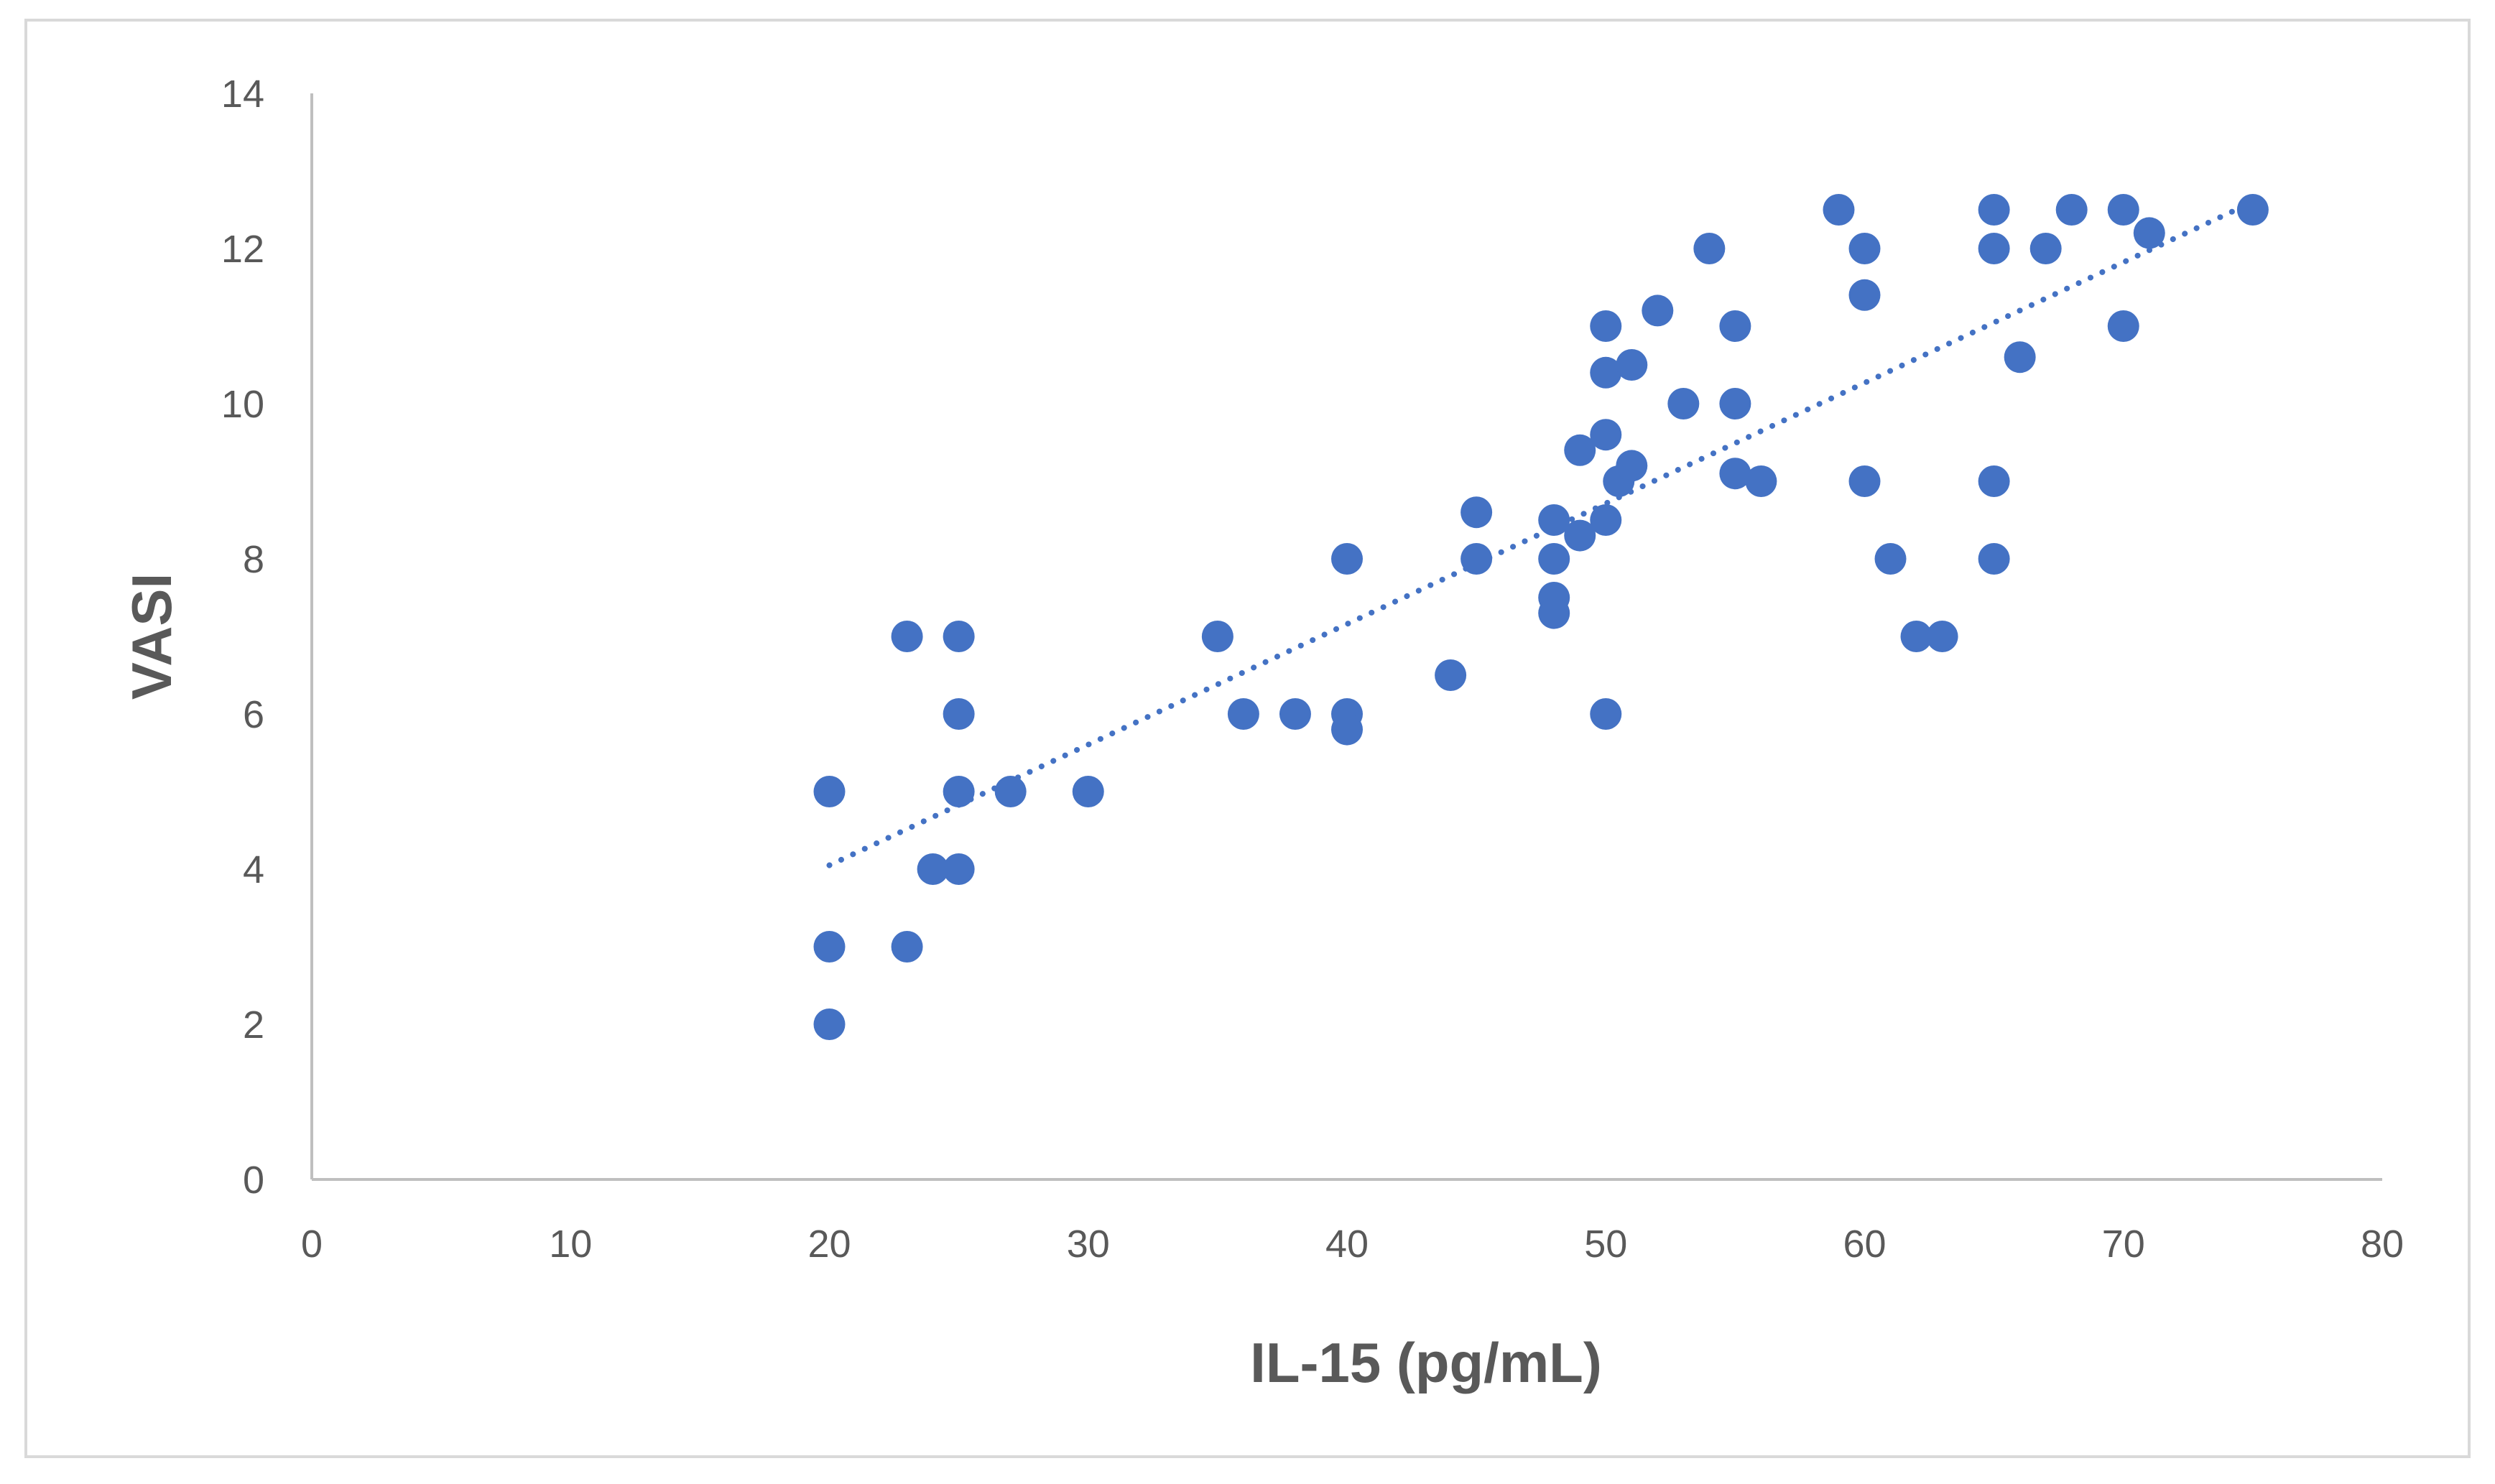 This screenshot has width=2495, height=1484. I want to click on x-axis-title: IL-15 (pg/mL), so click(1426, 1362).